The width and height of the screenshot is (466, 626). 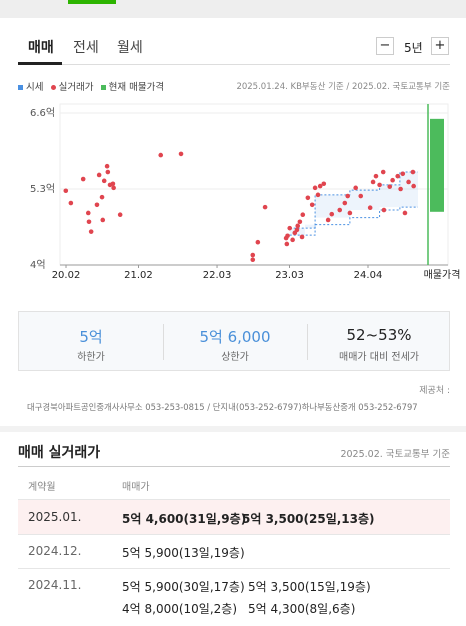 I want to click on tab: 매매, so click(x=41, y=48).